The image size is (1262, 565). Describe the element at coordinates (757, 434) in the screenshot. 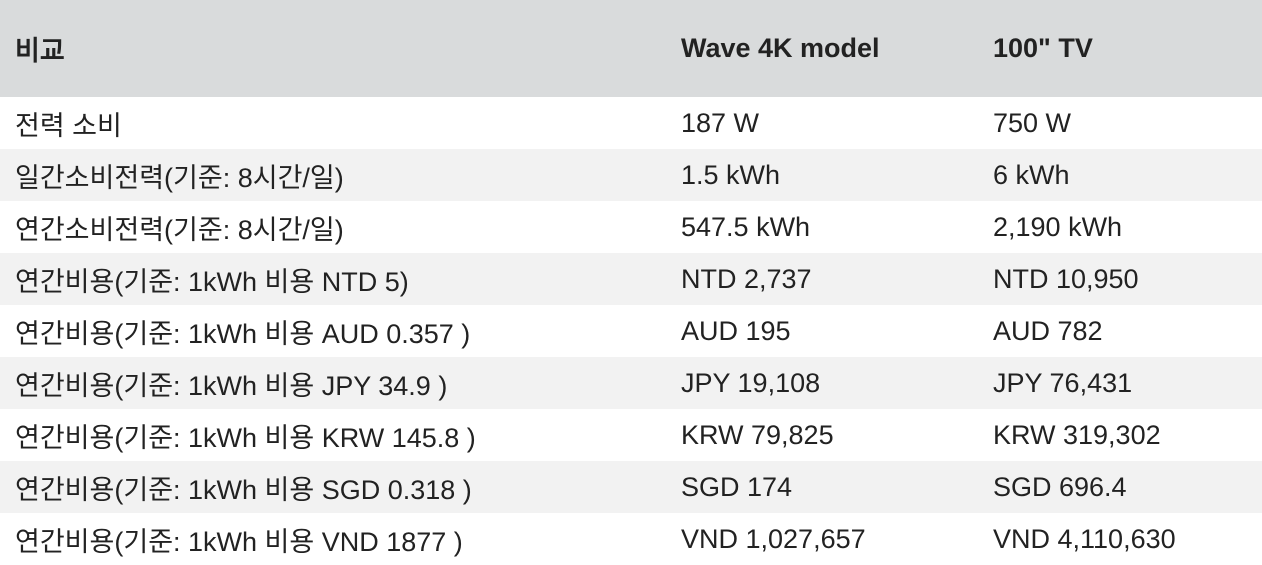

I see `table-cell: KRW 79,825` at that location.